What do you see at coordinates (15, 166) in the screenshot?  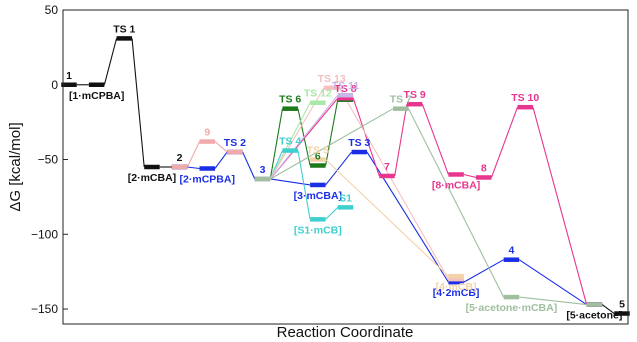 I see `y-axis-title: ΔG [kcal/mol]` at bounding box center [15, 166].